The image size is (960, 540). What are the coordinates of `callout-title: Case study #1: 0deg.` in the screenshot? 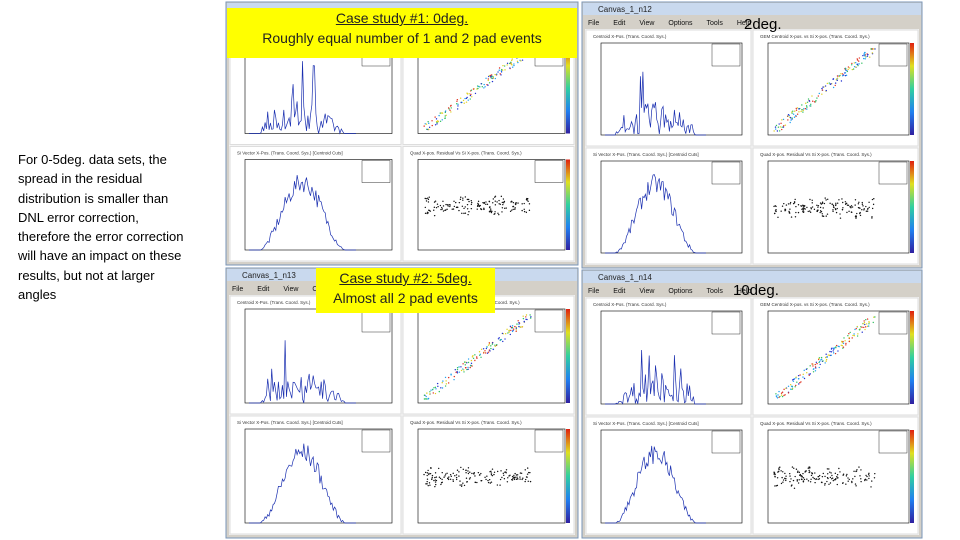 It's located at (402, 18).